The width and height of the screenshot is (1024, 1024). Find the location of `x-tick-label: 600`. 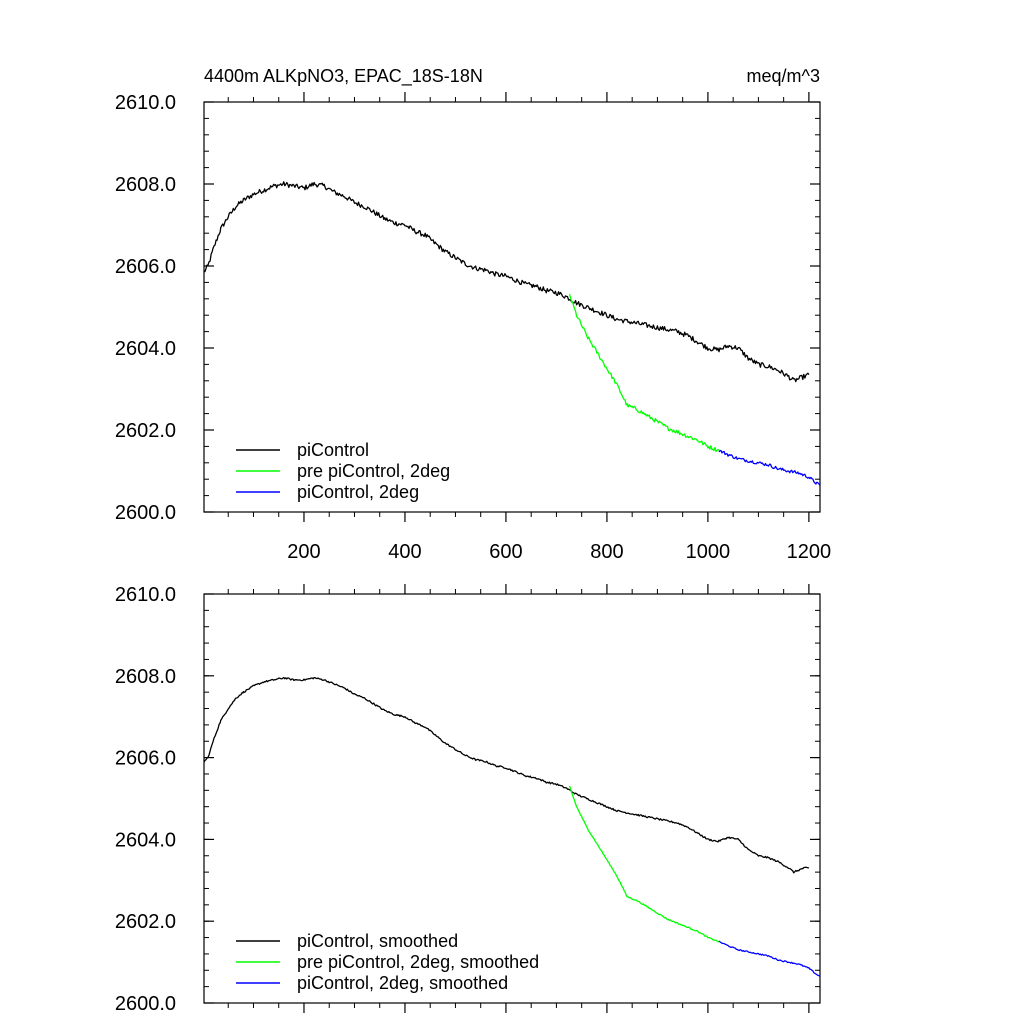

x-tick-label: 600 is located at coordinates (505, 552).